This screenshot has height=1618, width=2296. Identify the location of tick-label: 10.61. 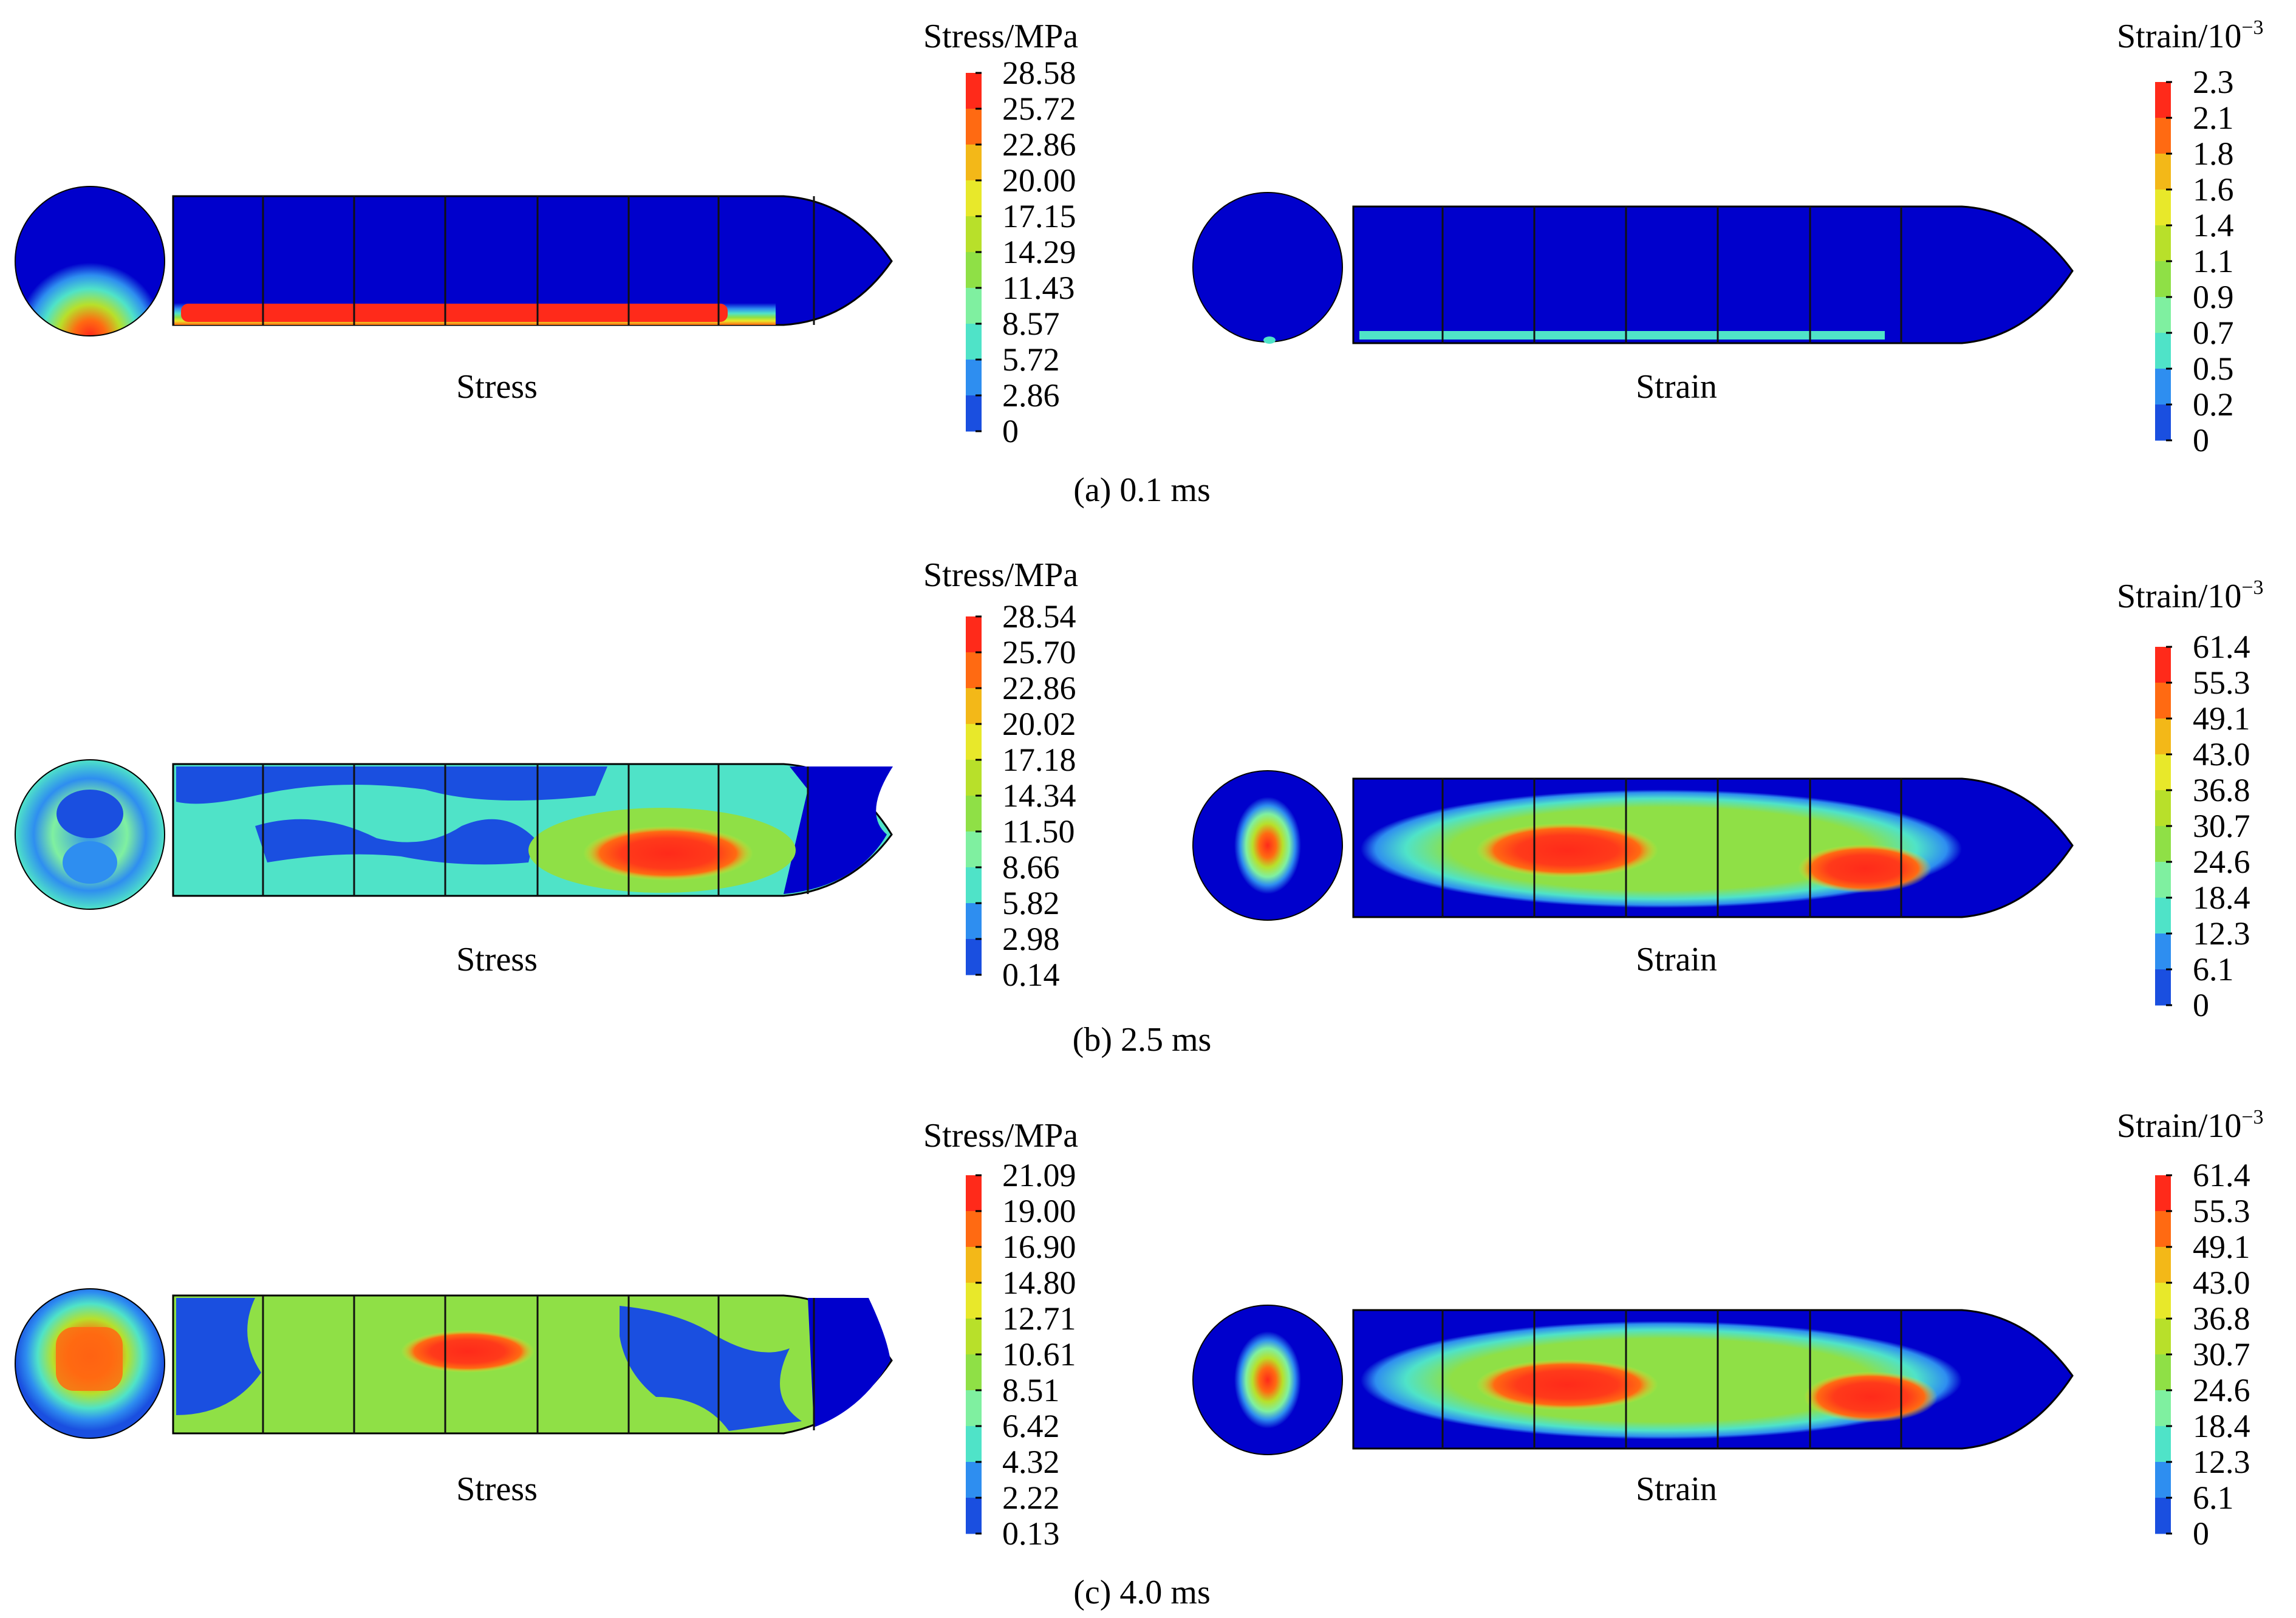
(1039, 1354).